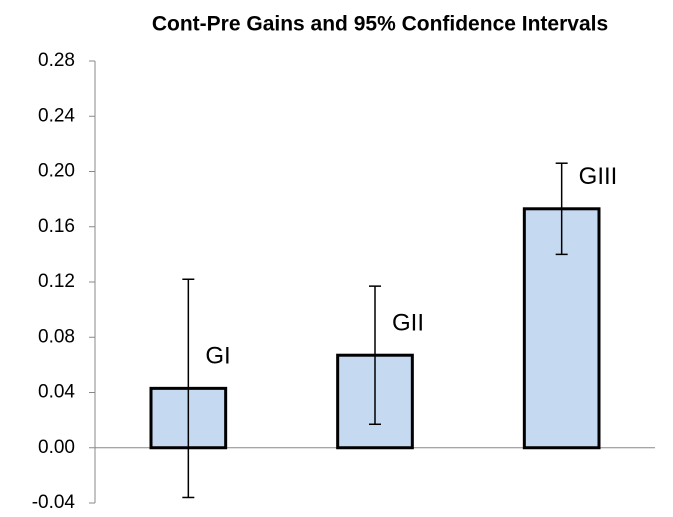  Describe the element at coordinates (408, 323) in the screenshot. I see `category-label: GII` at that location.